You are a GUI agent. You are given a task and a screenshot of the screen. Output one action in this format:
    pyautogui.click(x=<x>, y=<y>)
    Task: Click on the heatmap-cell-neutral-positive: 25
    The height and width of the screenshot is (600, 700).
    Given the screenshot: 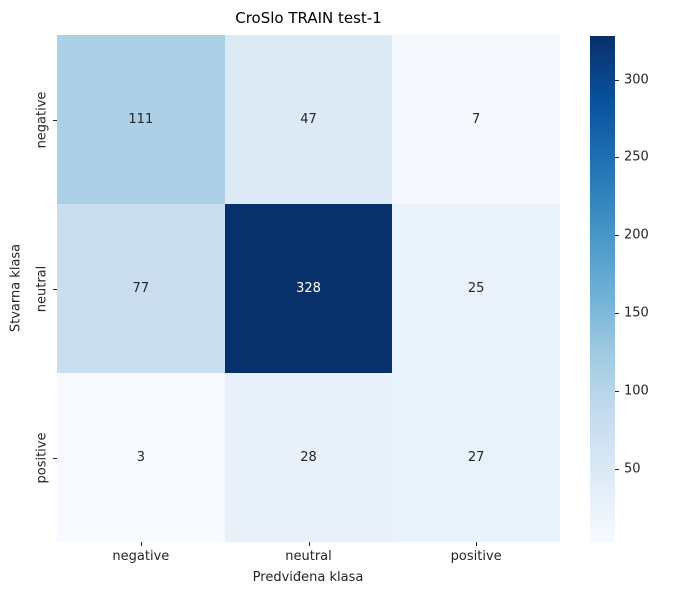 What is the action you would take?
    pyautogui.click(x=476, y=288)
    